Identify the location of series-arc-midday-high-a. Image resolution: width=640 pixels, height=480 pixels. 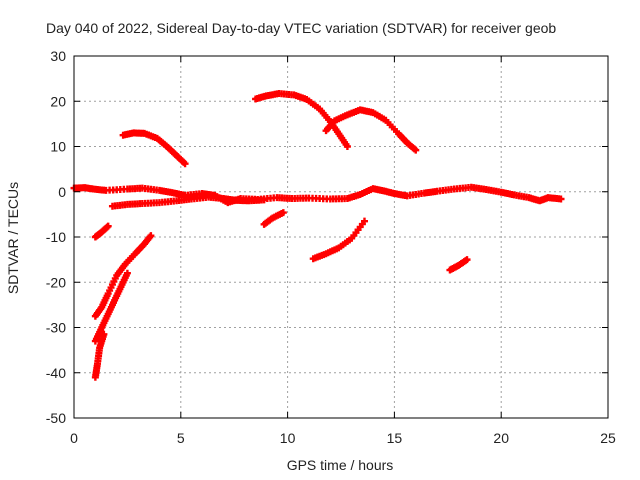
(301, 120).